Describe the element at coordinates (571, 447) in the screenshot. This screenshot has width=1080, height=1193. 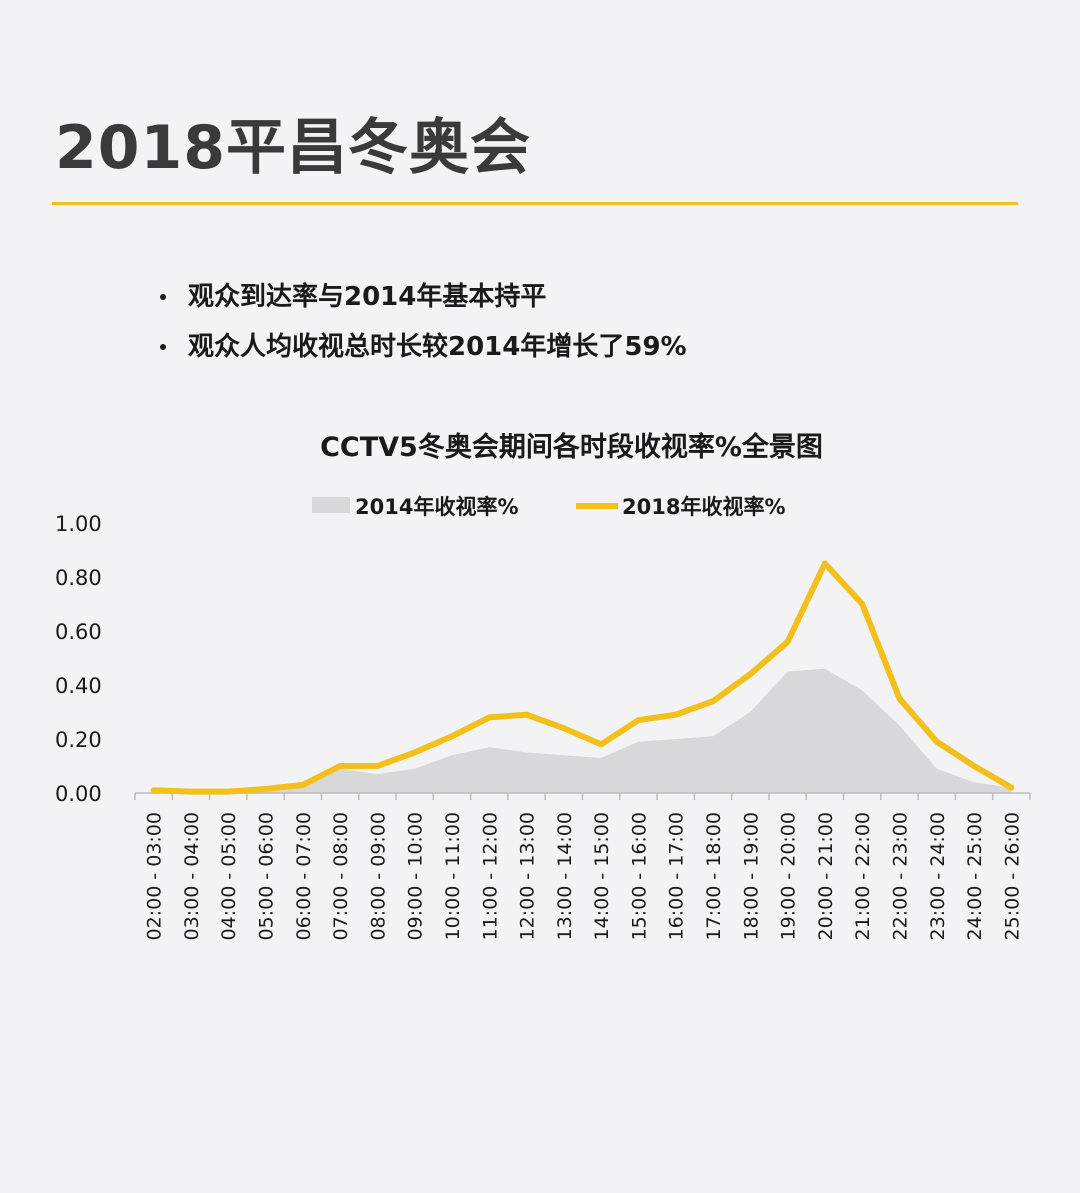
I see `chart-title: CCTV5冬奥会期间各时段收视率%全景图` at that location.